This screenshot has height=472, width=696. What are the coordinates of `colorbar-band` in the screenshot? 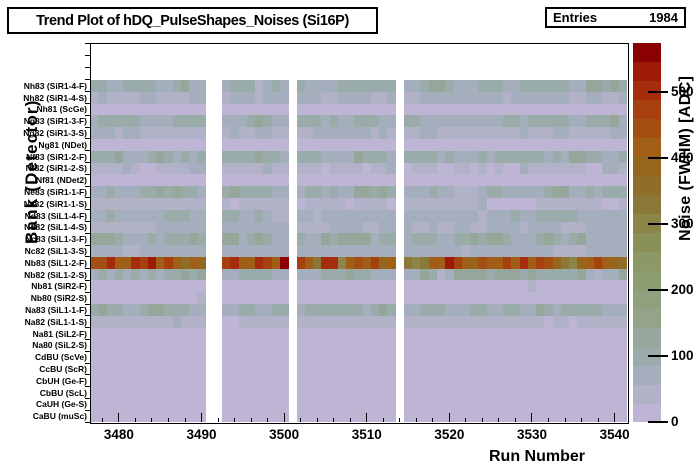 It's located at (647, 394).